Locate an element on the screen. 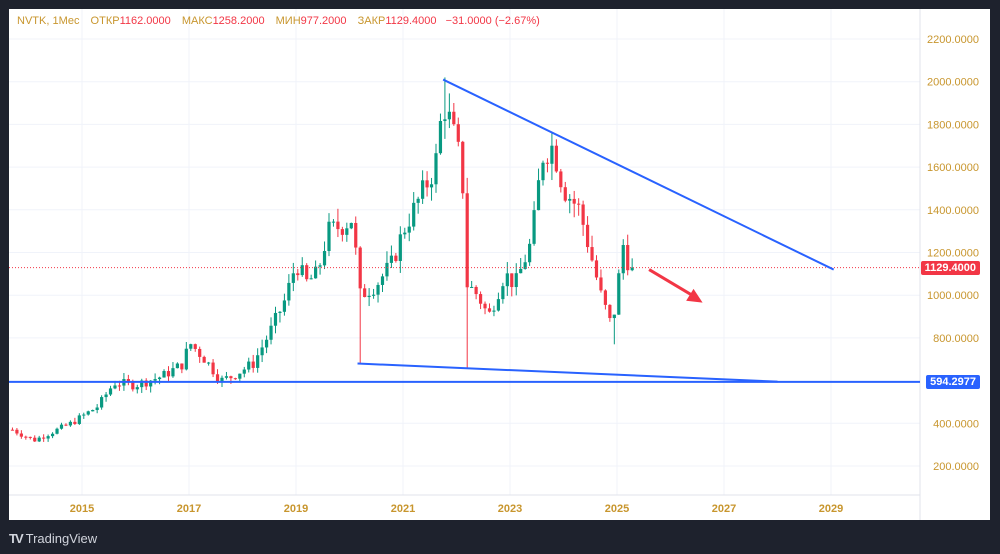  symbol-label: NVTK, 1Мес is located at coordinates (48, 21).